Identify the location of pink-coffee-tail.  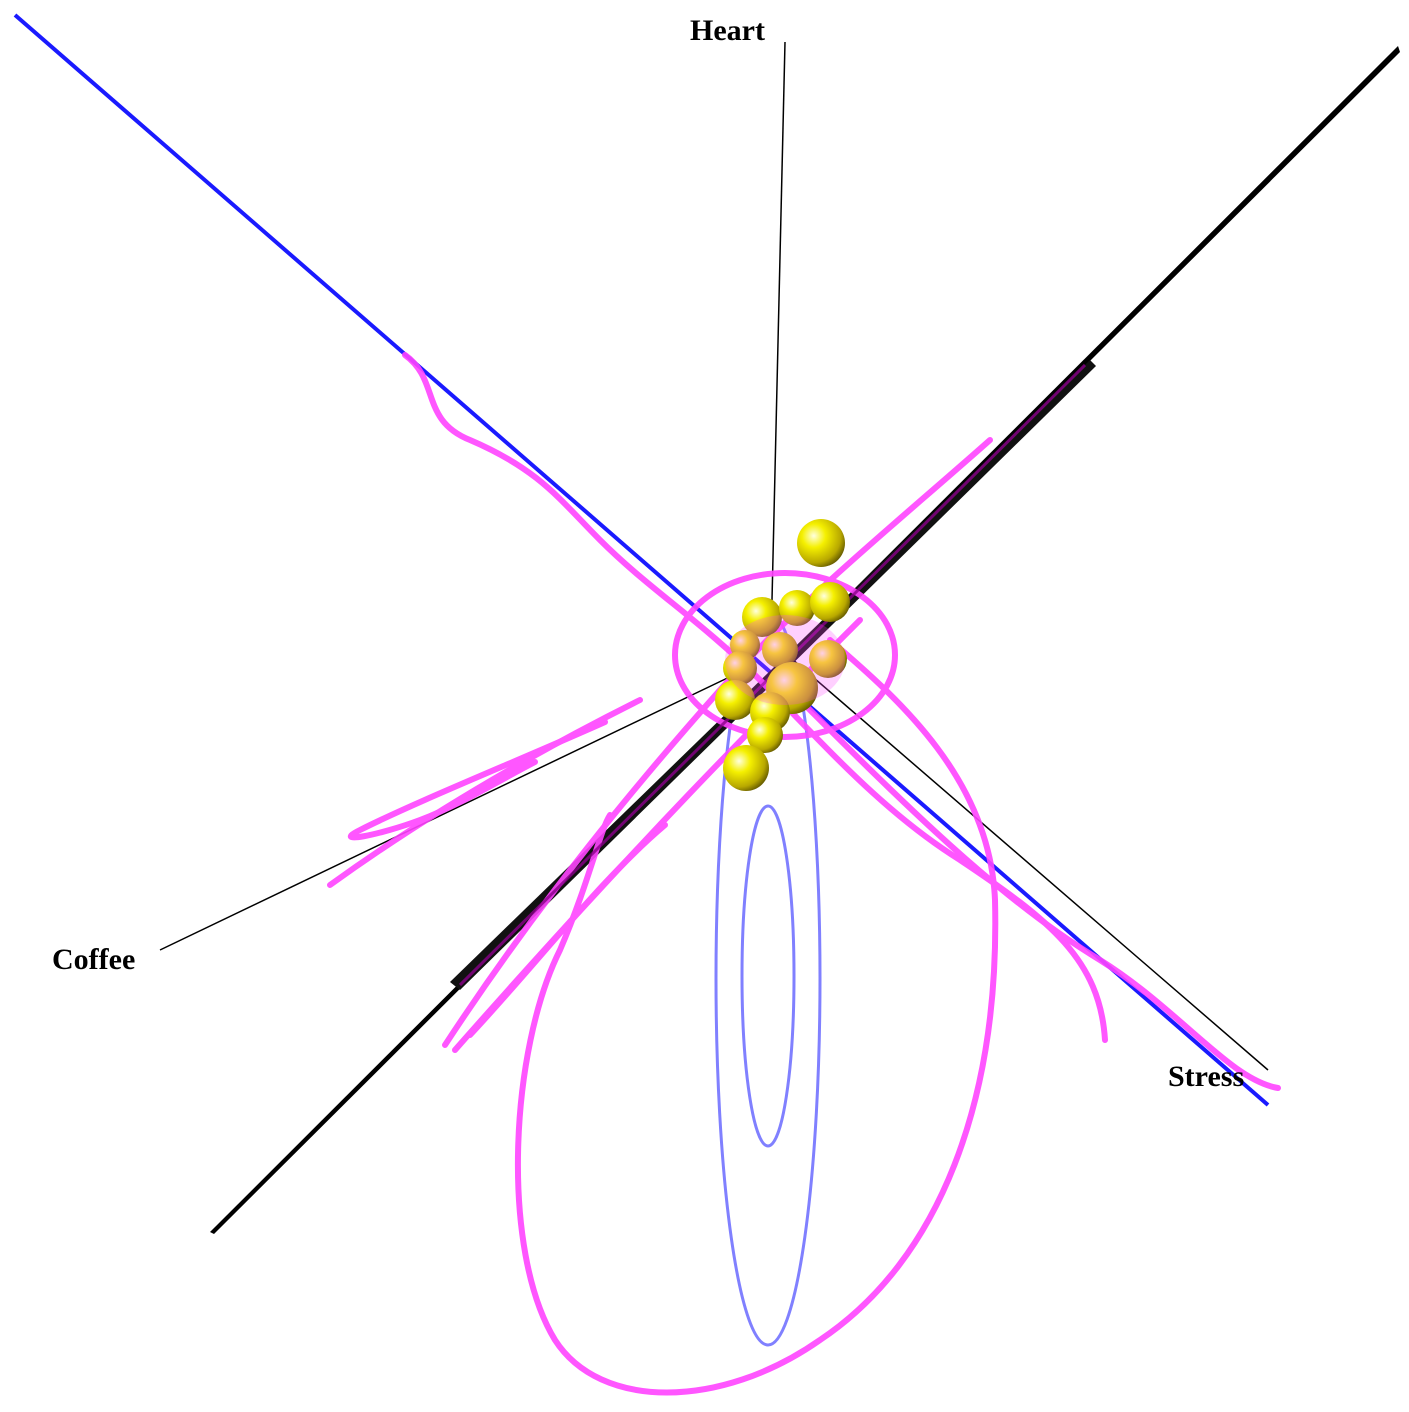
(485, 792).